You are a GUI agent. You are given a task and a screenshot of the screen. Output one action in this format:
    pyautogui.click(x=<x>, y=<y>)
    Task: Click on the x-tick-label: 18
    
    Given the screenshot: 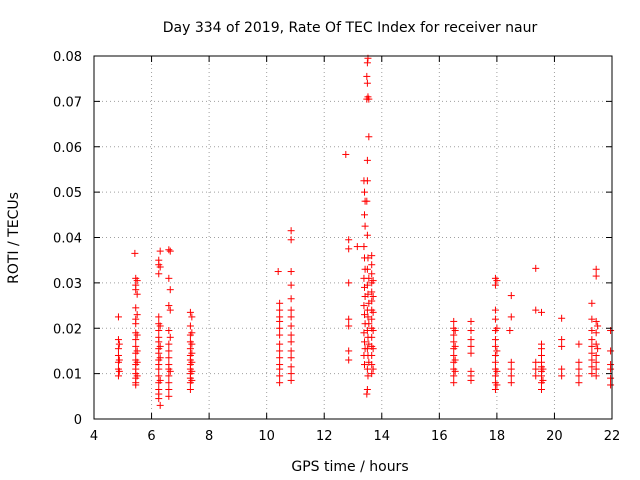 What is the action you would take?
    pyautogui.click(x=497, y=436)
    